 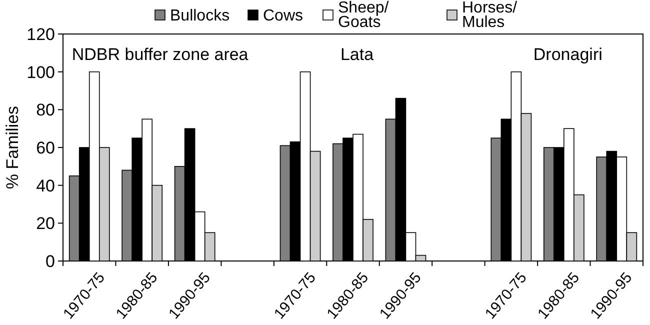 I want to click on y-tick-label: 0, so click(x=50, y=261).